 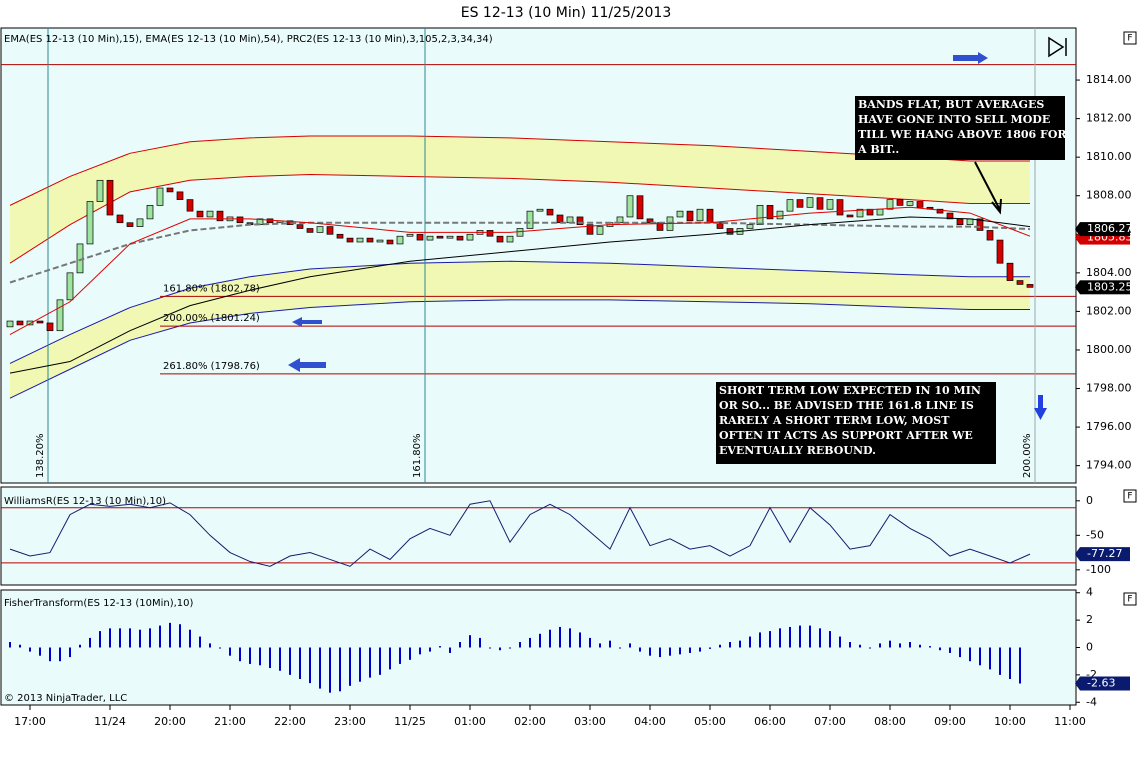 What do you see at coordinates (856, 423) in the screenshot?
I see `annotation-box` at bounding box center [856, 423].